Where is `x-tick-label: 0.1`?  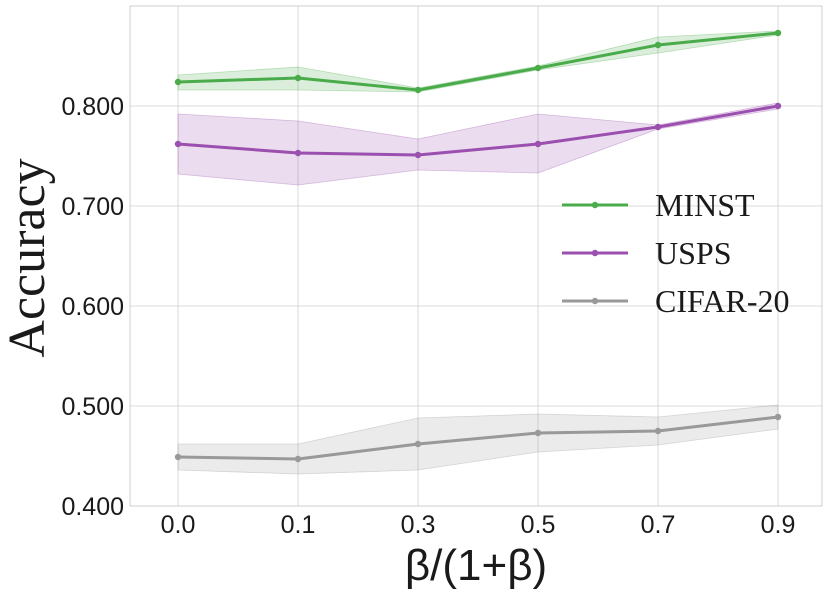
x-tick-label: 0.1 is located at coordinates (298, 525).